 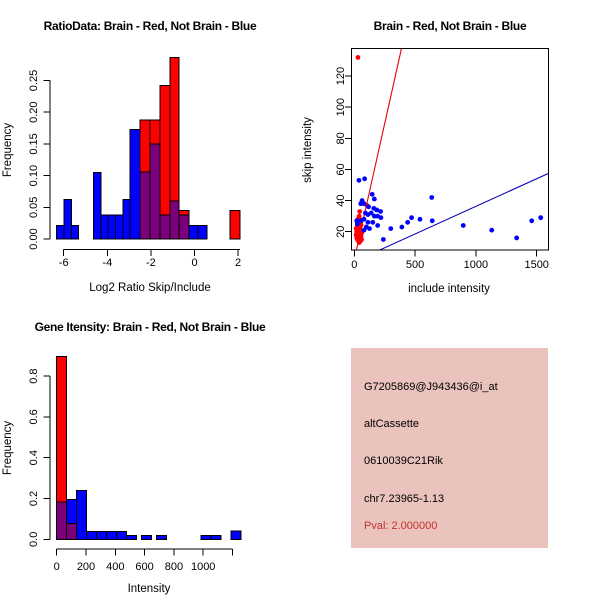 I want to click on x-tick-label: 1000, so click(x=476, y=265).